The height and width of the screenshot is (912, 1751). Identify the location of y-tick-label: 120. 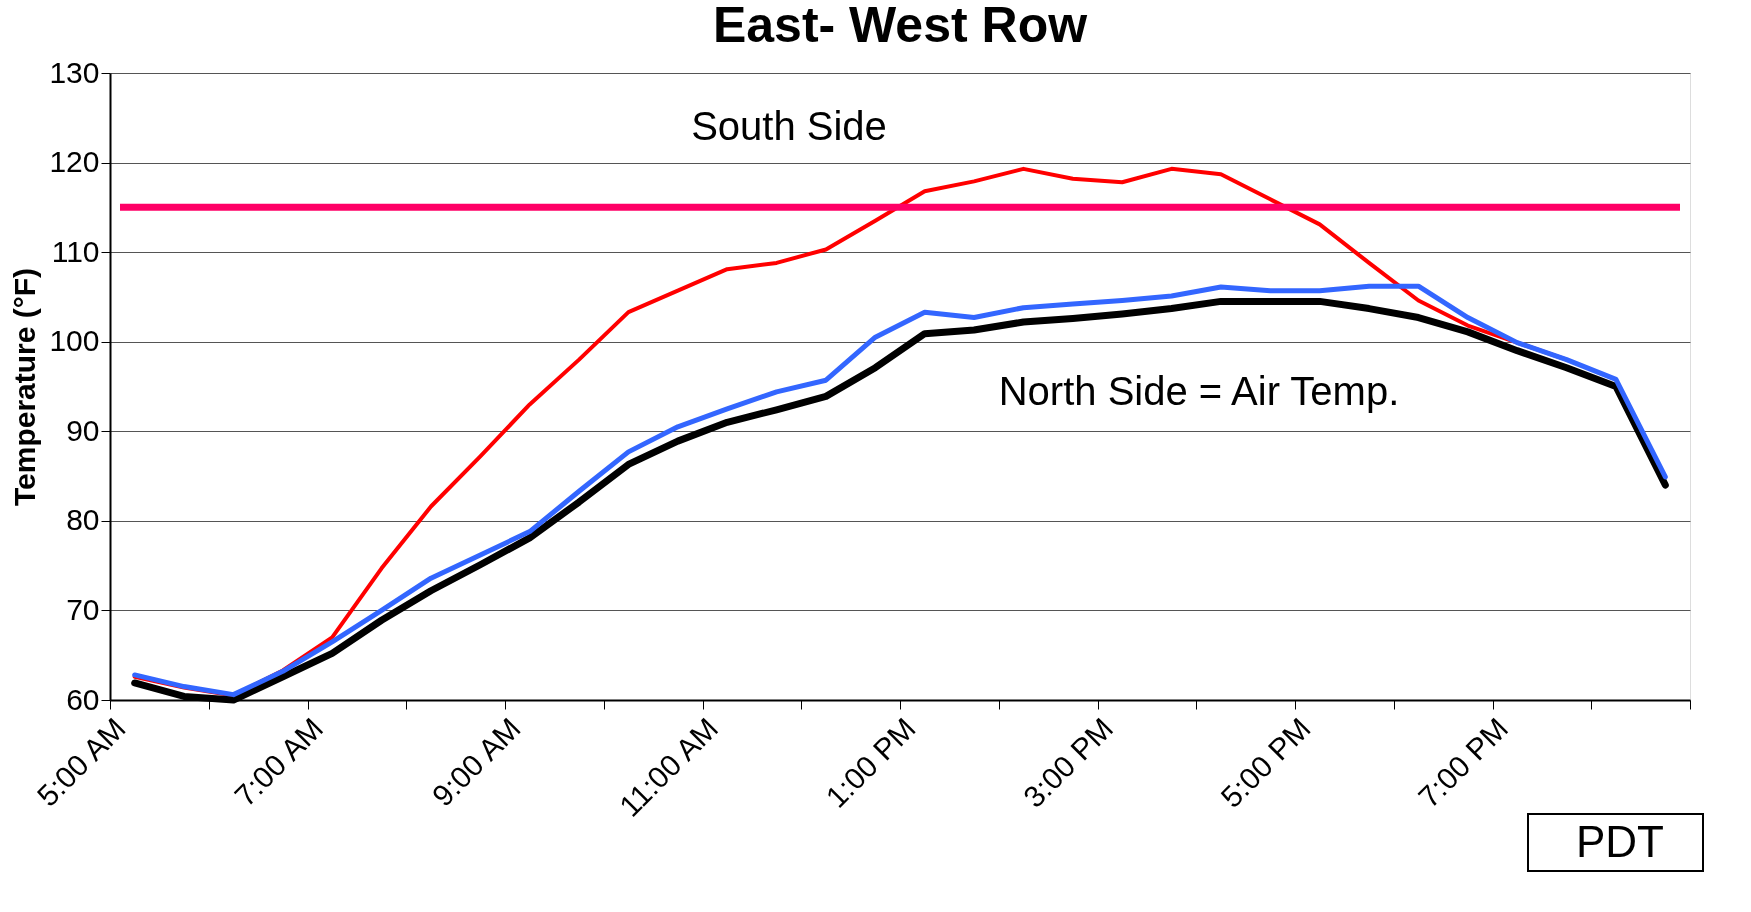
(74, 162).